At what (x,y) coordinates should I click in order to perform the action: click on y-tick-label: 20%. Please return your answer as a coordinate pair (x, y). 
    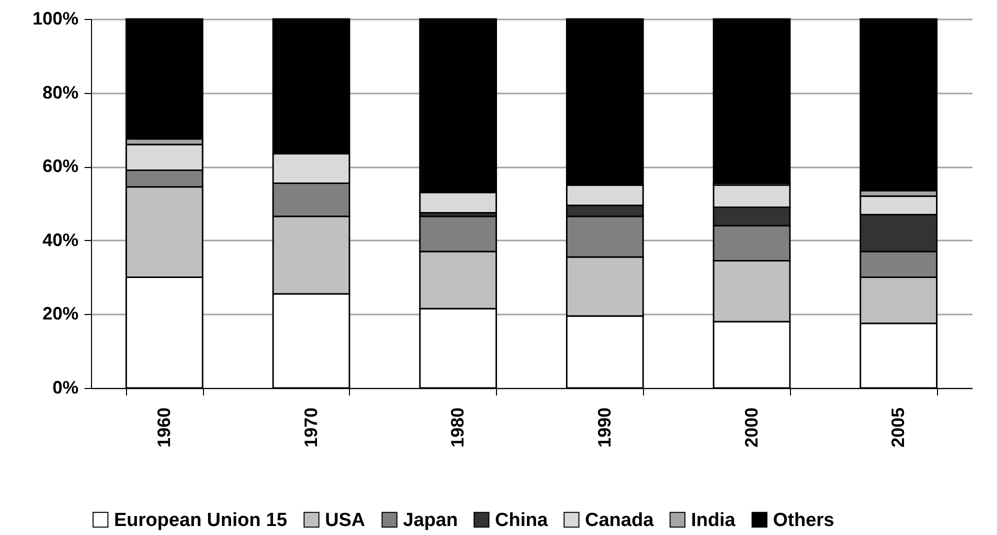
    Looking at the image, I should click on (60, 314).